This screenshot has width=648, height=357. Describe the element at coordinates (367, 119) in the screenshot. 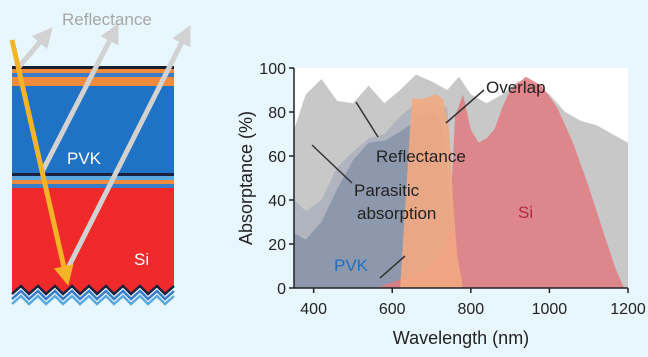

I see `reflectance-pointer` at that location.